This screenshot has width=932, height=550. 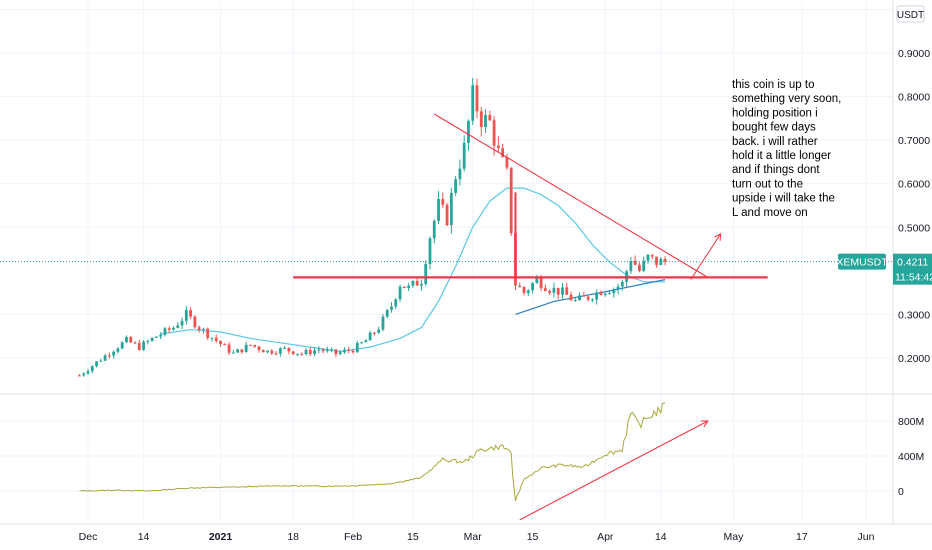 I want to click on currency-unit-box: USDT, so click(x=910, y=14).